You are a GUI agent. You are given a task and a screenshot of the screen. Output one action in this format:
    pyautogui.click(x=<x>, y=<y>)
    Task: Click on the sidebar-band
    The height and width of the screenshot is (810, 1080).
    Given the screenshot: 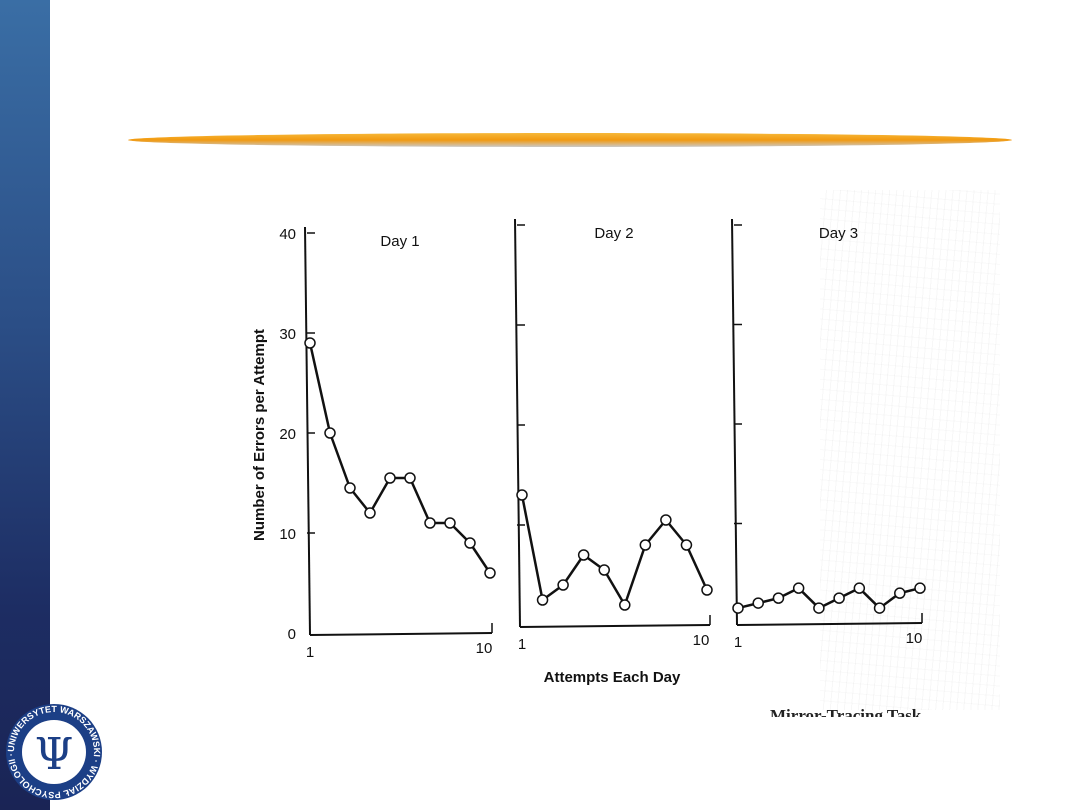 What is the action you would take?
    pyautogui.click(x=25, y=405)
    